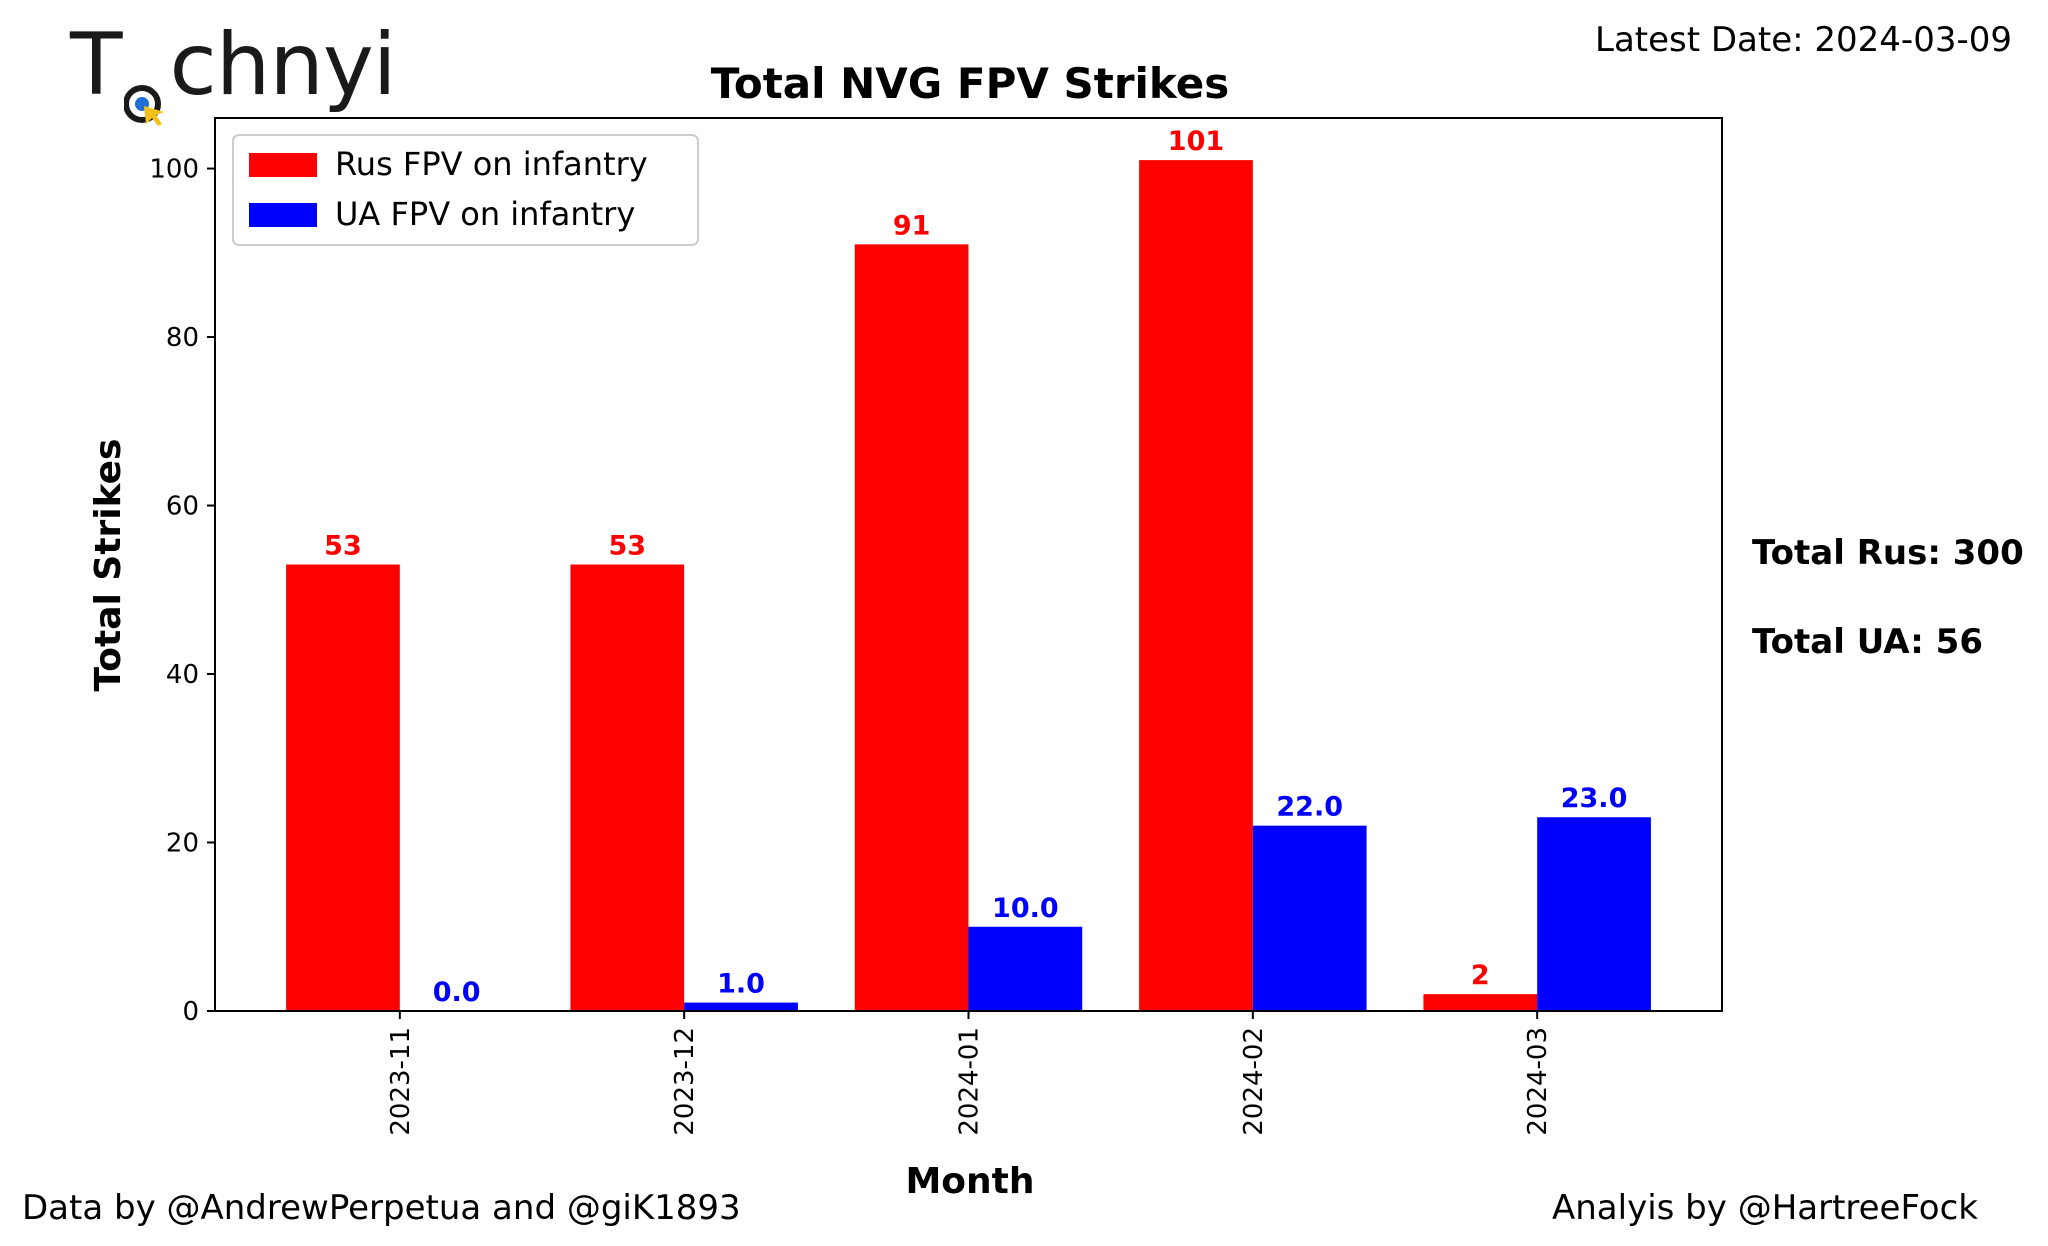 Image resolution: width=2048 pixels, height=1246 pixels. I want to click on y-tick-label: 0, so click(190, 1012).